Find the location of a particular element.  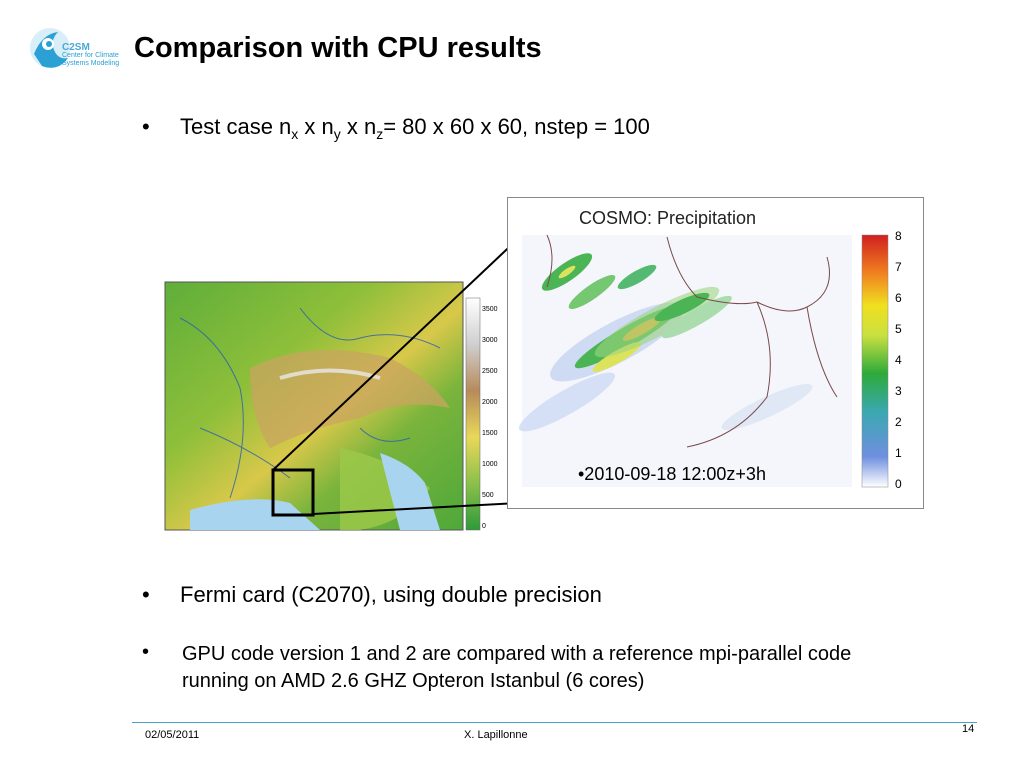

topo-tick: 2000 is located at coordinates (490, 402).